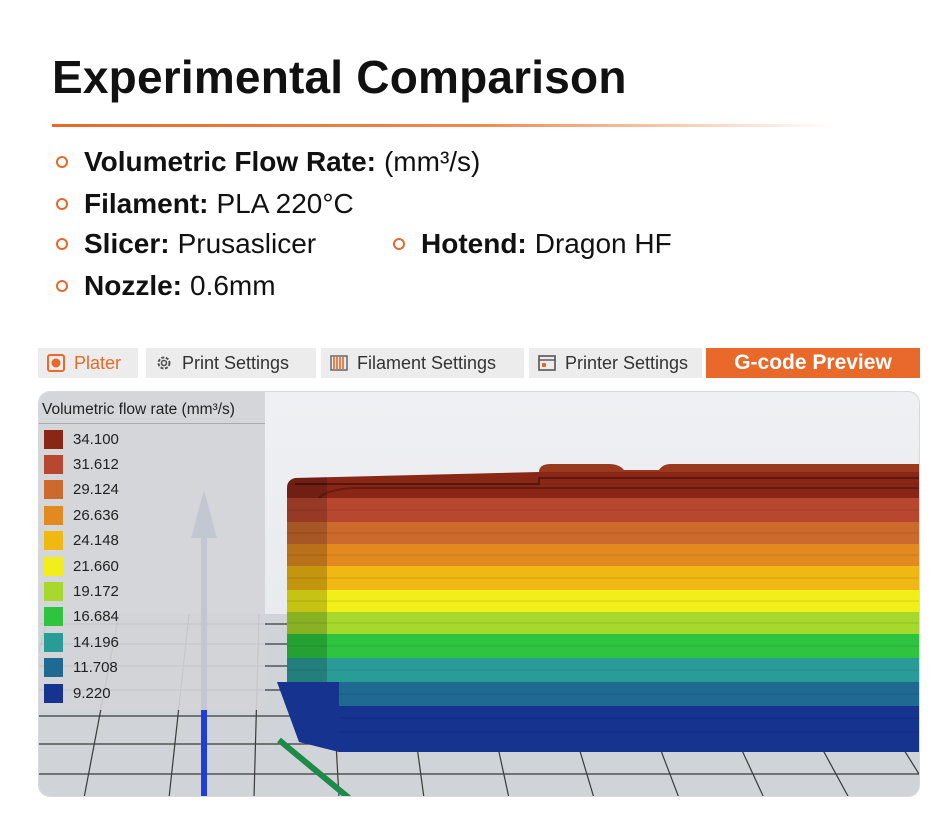 The image size is (930, 815). What do you see at coordinates (339, 77) in the screenshot?
I see `page-title: Experimental Comparison` at bounding box center [339, 77].